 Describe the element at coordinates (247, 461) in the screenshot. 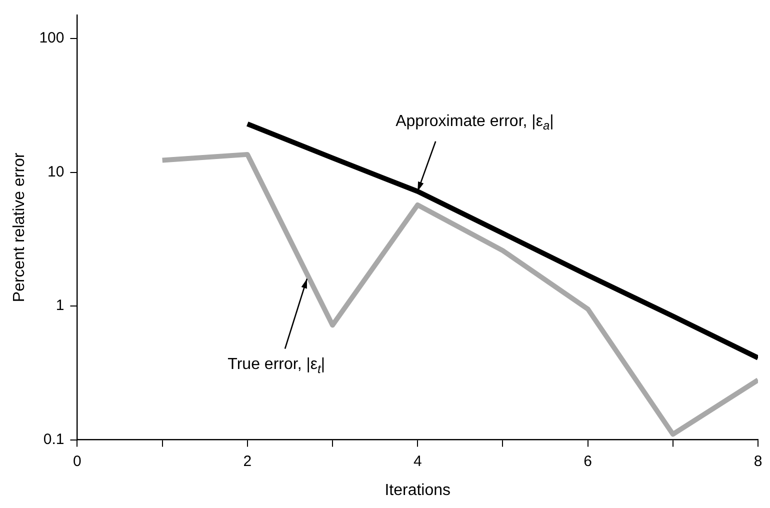

I see `x-tick-label: 2` at that location.